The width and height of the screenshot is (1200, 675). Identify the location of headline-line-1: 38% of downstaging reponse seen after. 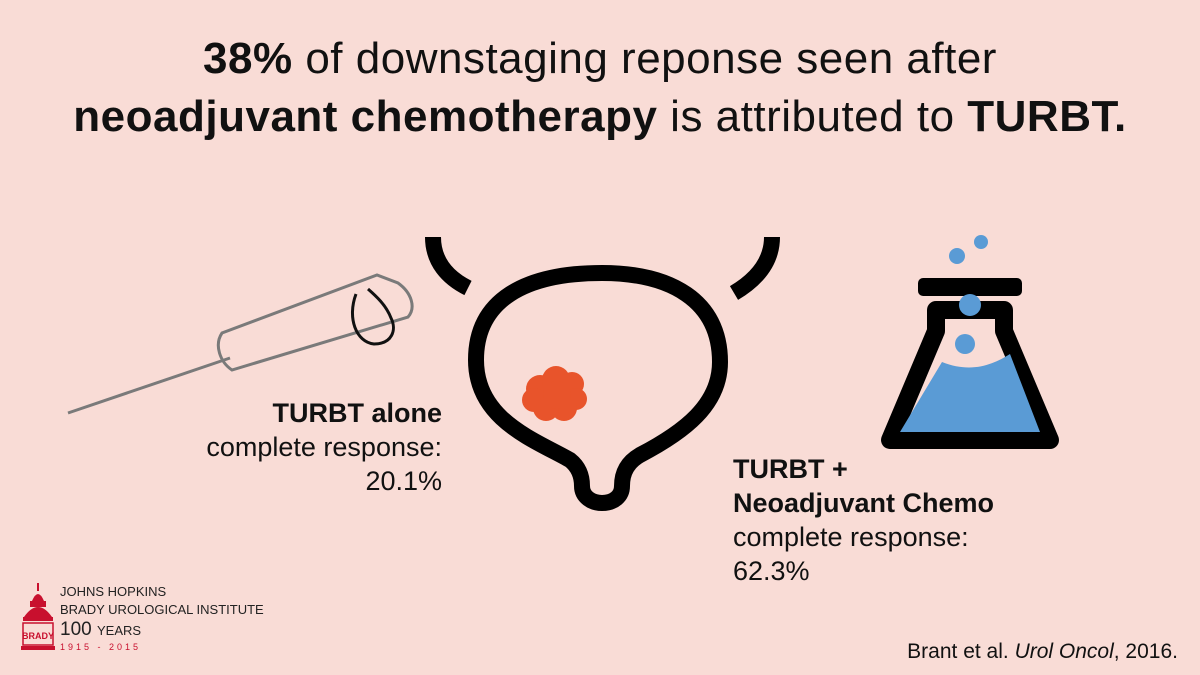
(600, 59).